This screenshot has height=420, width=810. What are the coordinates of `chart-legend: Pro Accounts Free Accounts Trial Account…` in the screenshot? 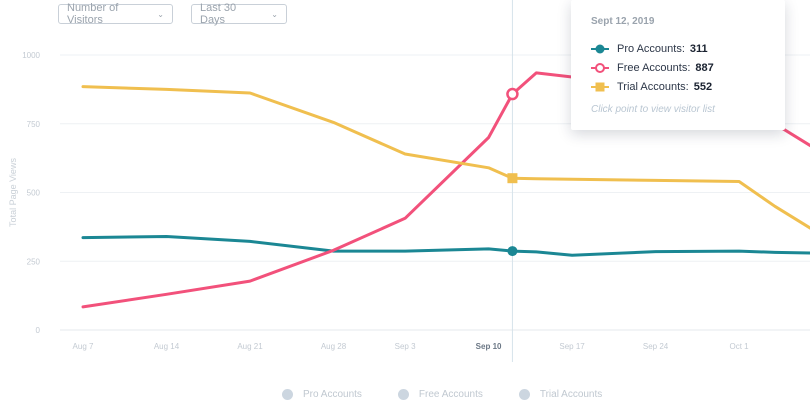 It's located at (442, 394).